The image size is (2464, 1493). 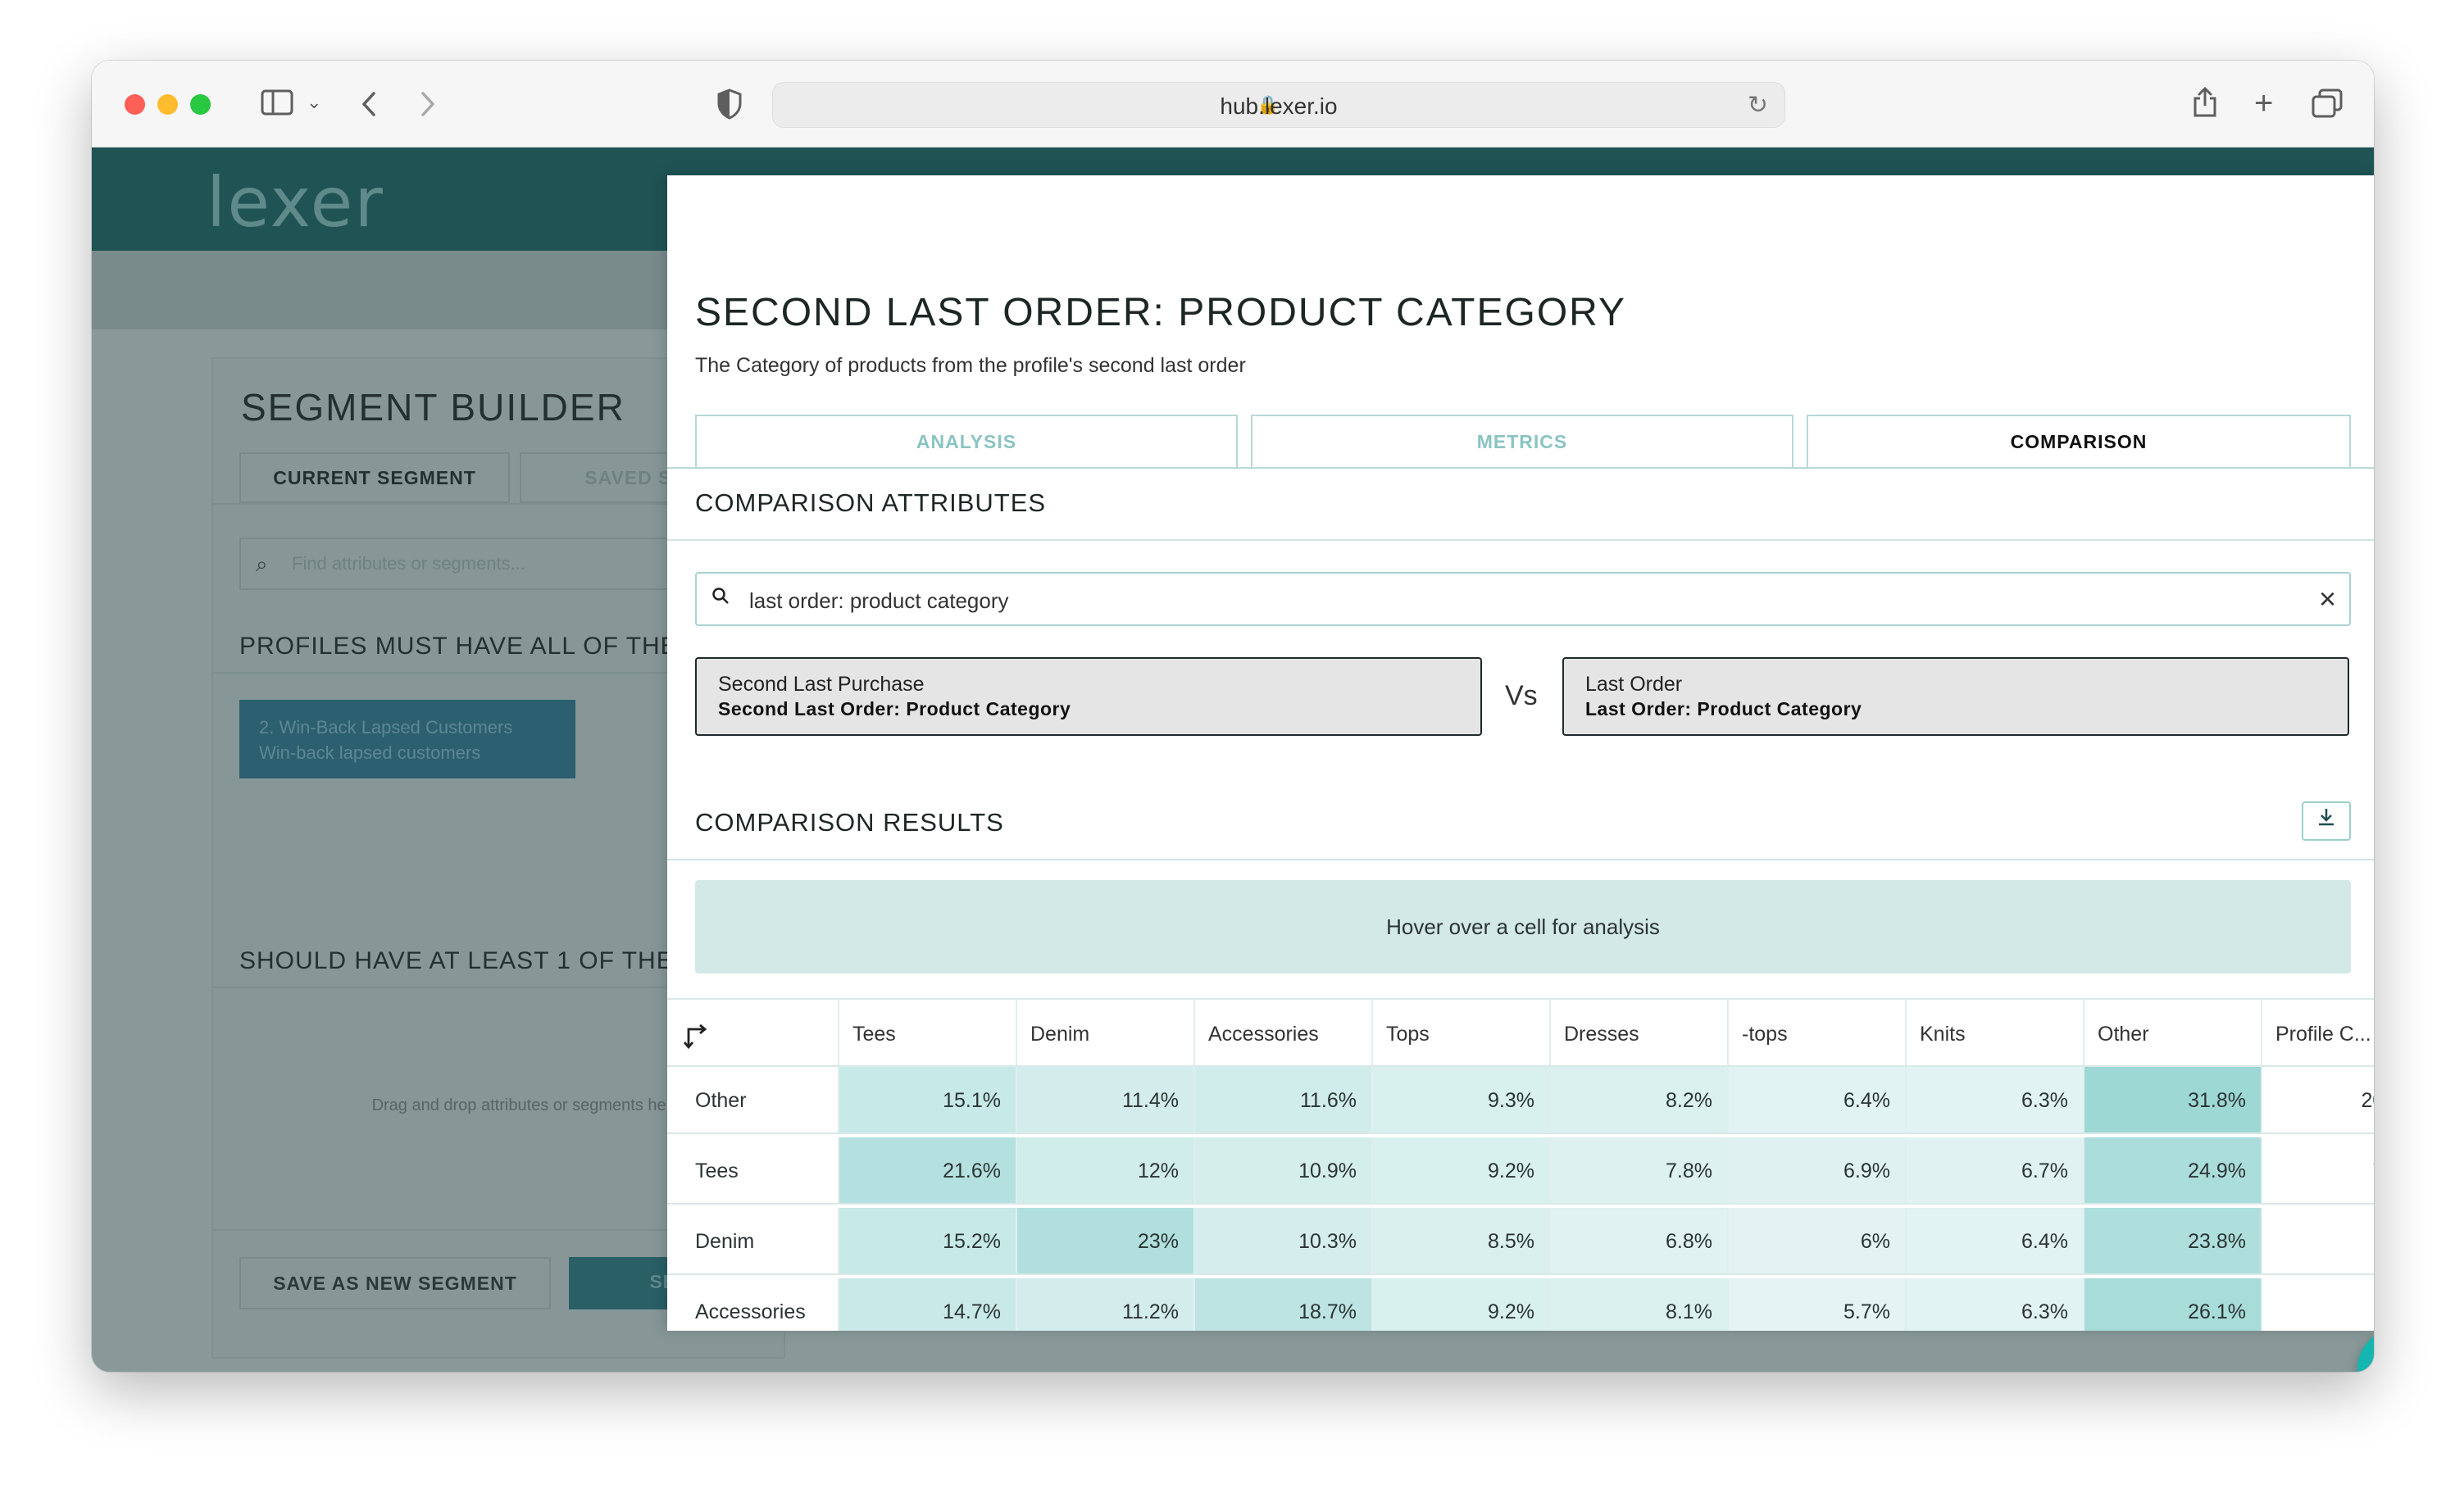 What do you see at coordinates (966, 441) in the screenshot?
I see `tab-analysis: ANALYSIS` at bounding box center [966, 441].